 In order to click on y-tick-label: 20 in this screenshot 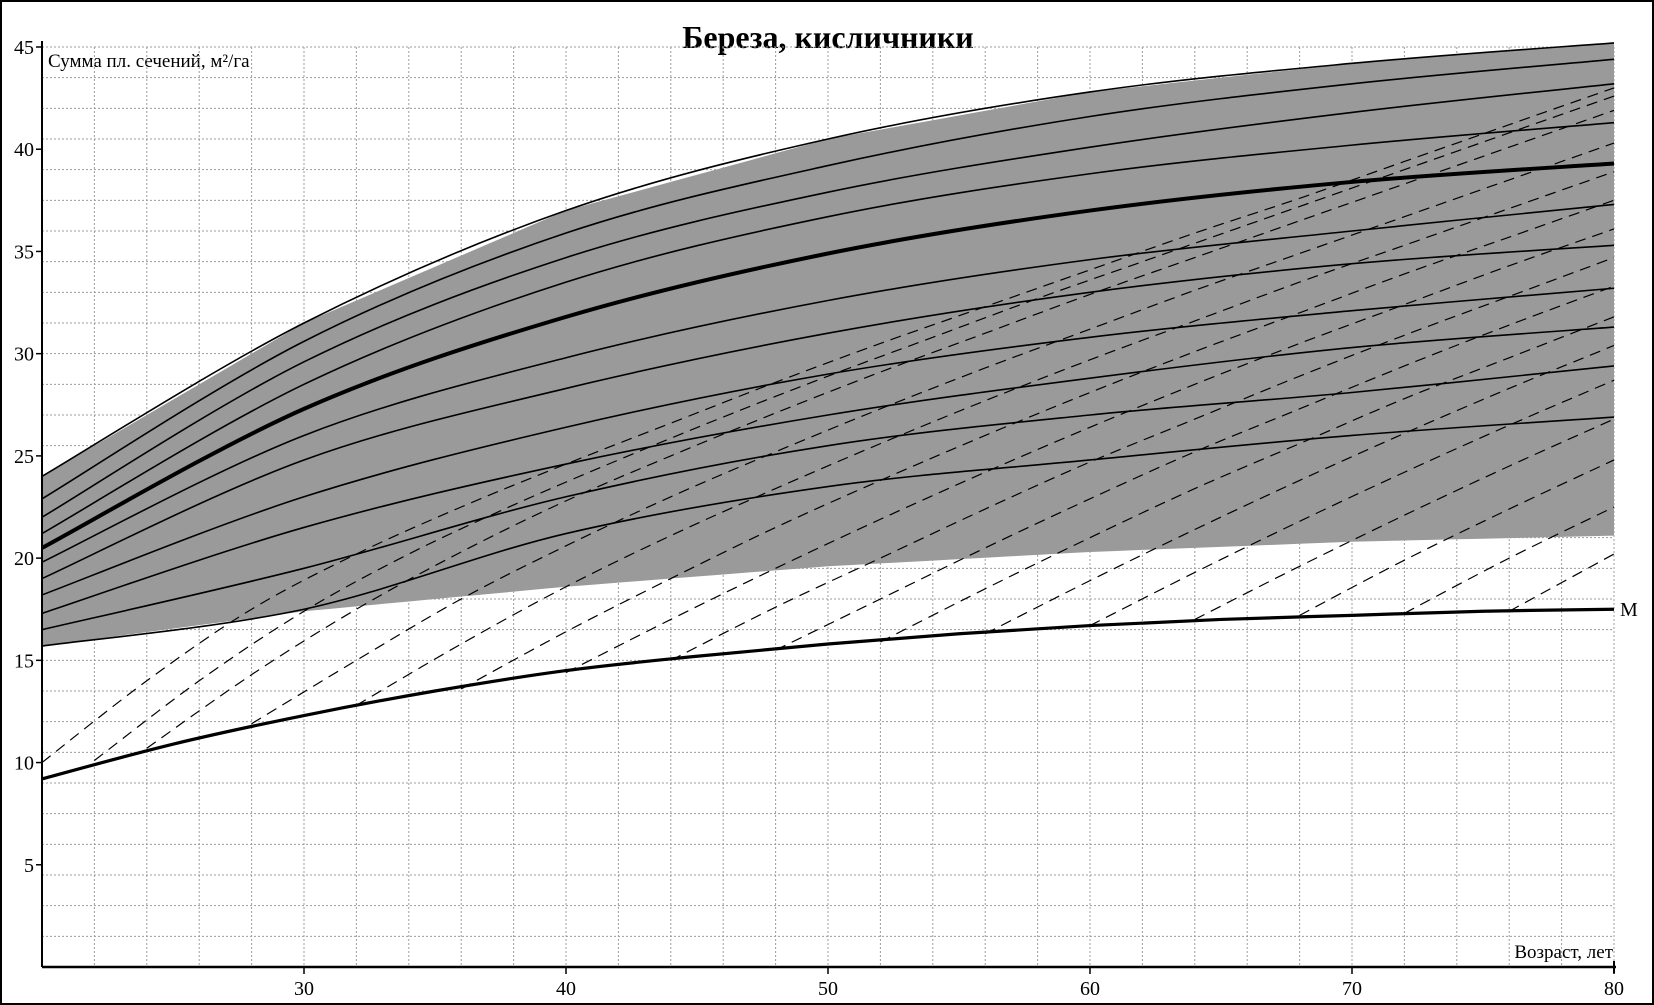, I will do `click(24, 559)`.